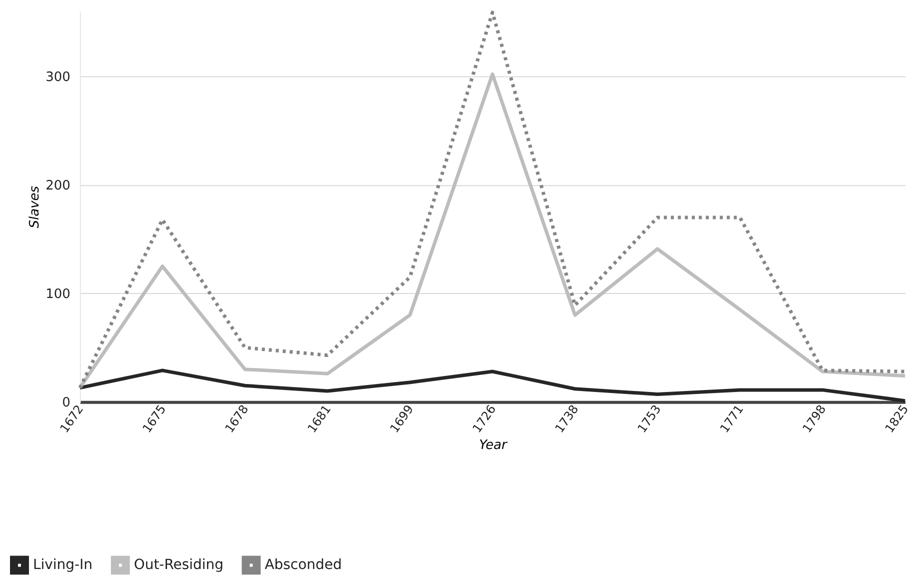 This screenshot has width=910, height=588. Describe the element at coordinates (493, 445) in the screenshot. I see `x-axis-title: Year` at that location.